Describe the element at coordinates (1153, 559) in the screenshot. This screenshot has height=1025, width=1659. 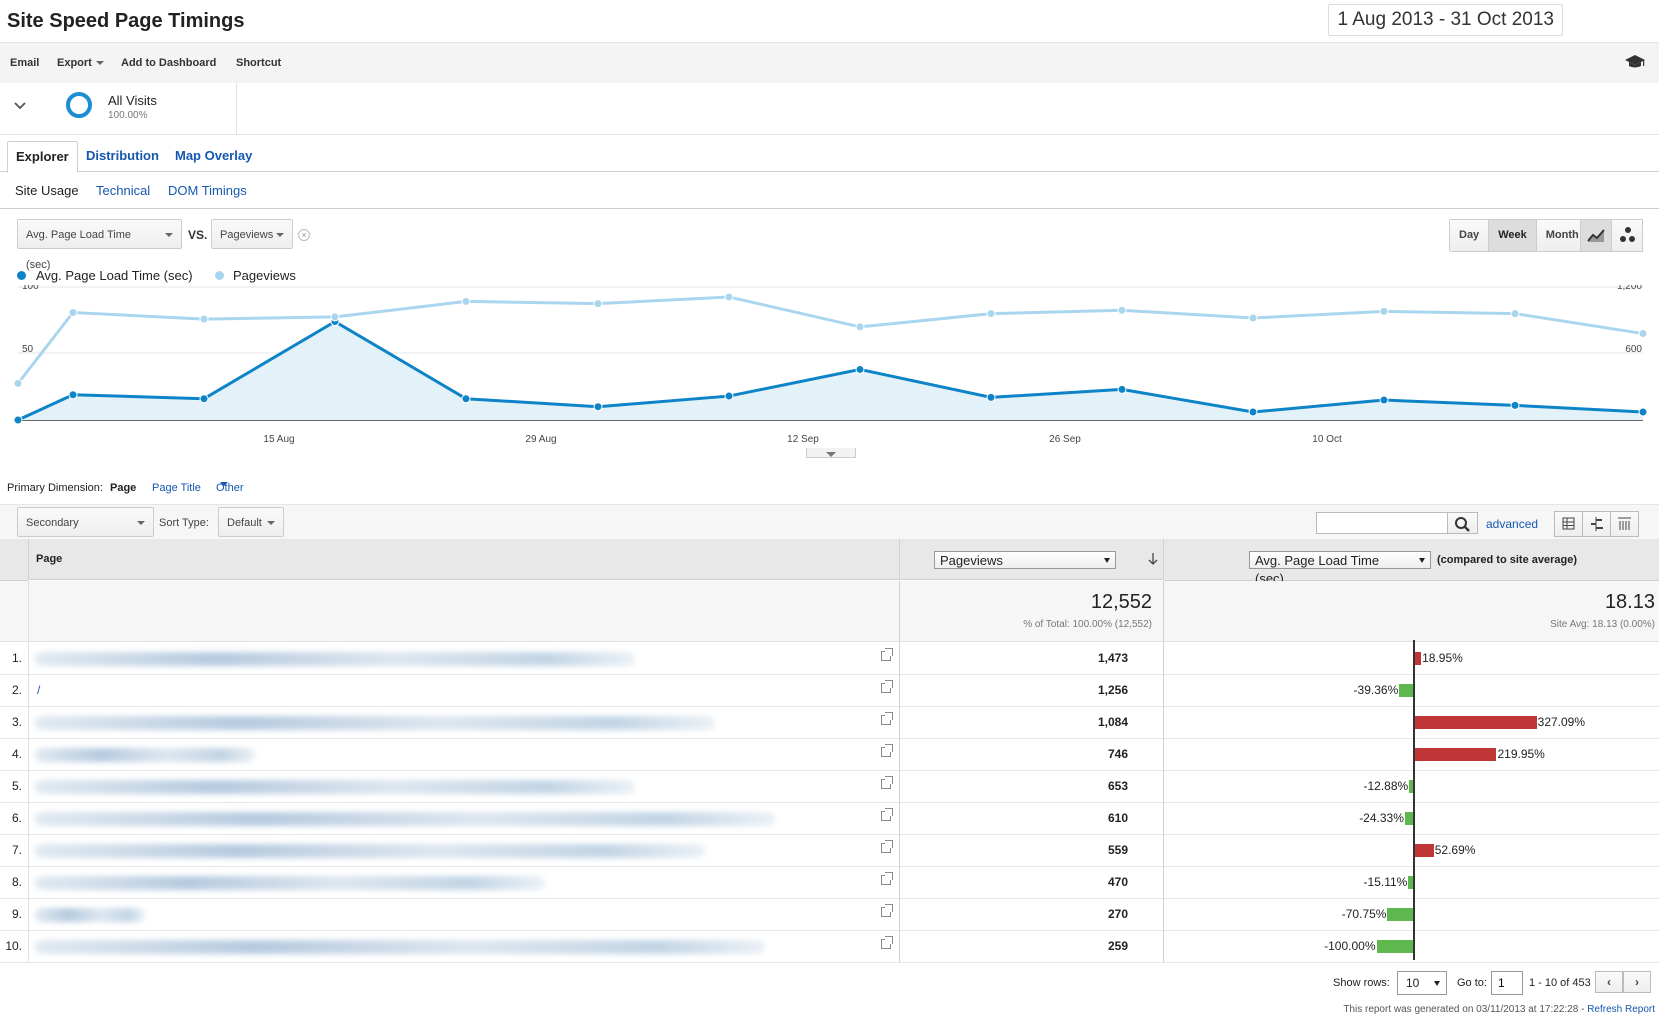
I see `sort-descending-icon` at that location.